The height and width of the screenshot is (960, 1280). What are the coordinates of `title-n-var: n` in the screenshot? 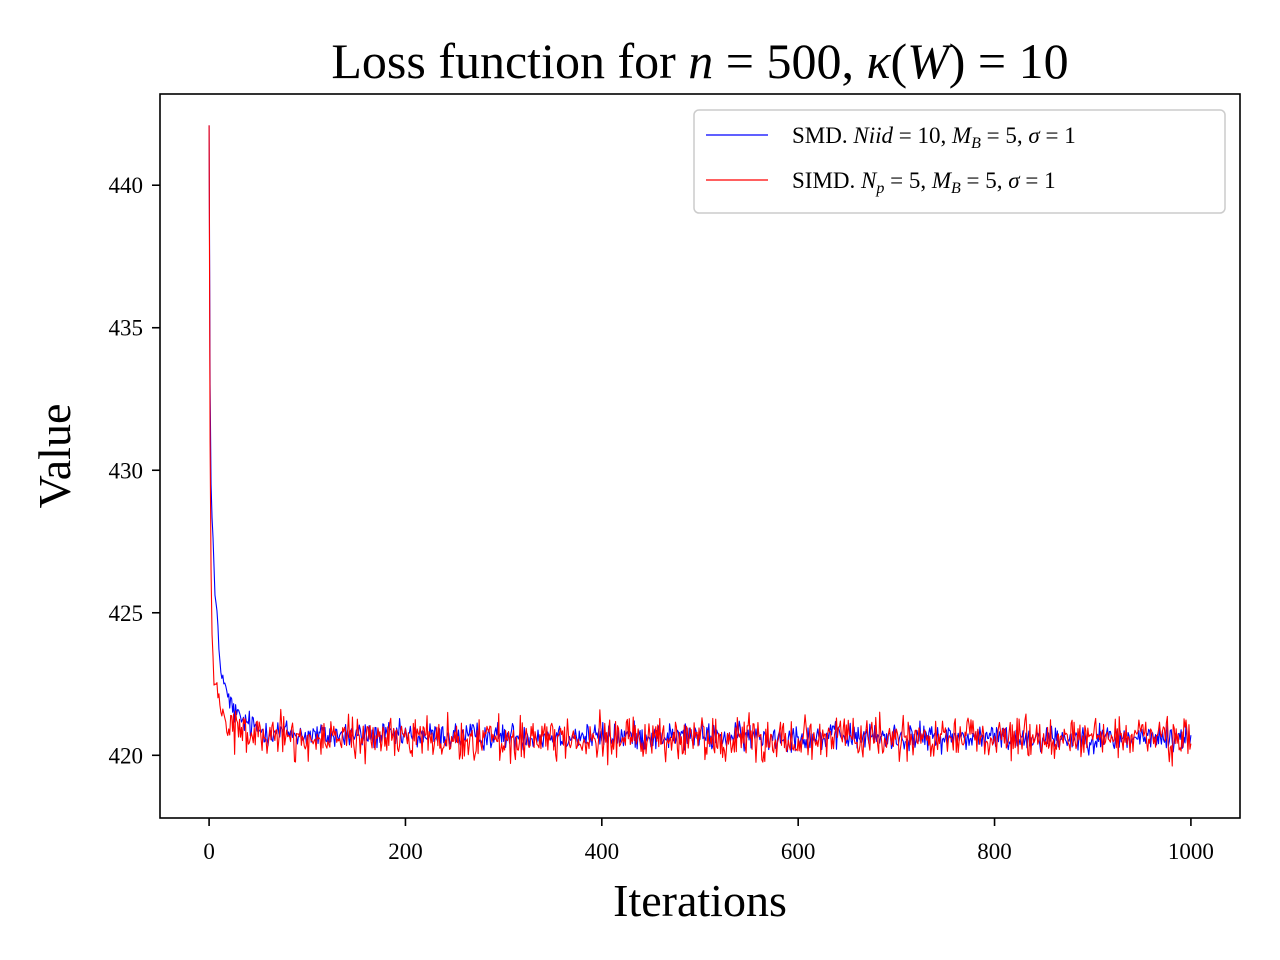 It's located at (700, 61).